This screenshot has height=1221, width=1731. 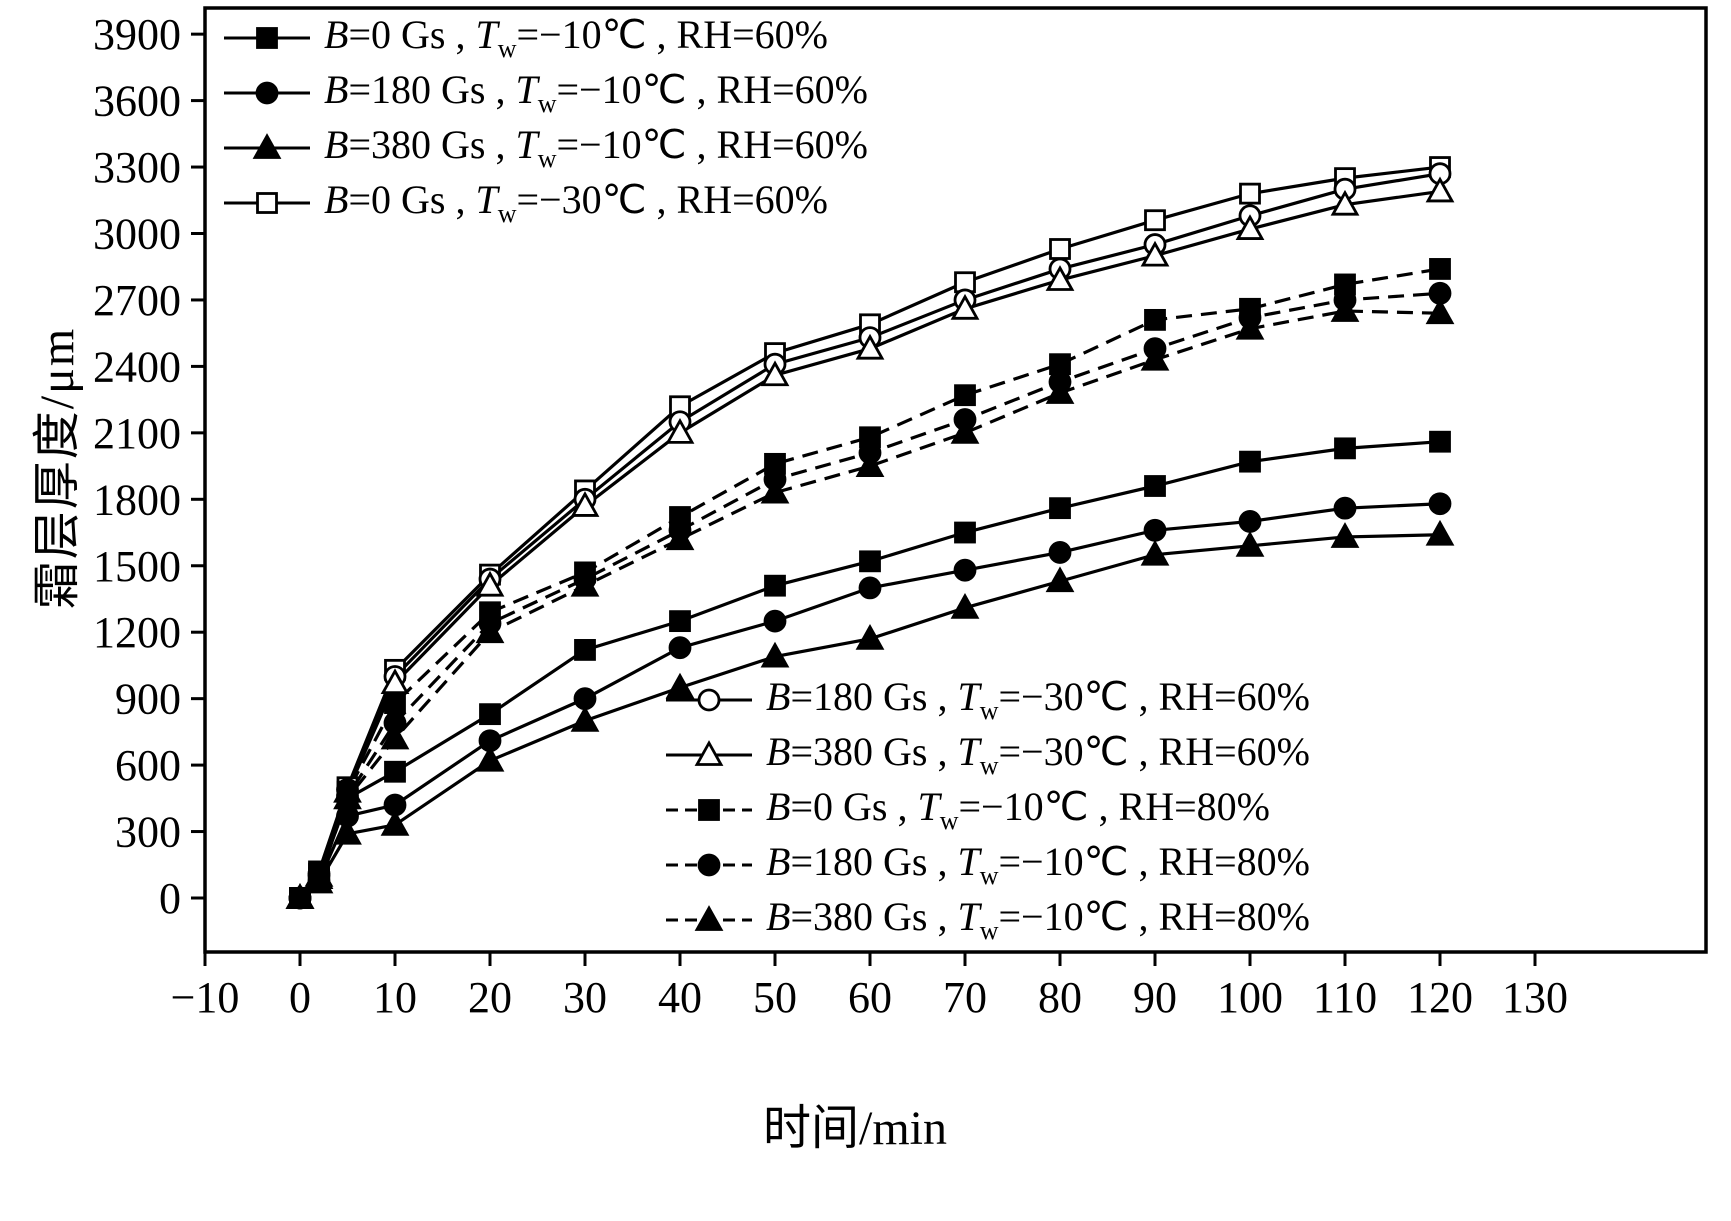 What do you see at coordinates (576, 202) in the screenshot?
I see `legend-label: B=0 Gs , Tw=−30℃ , RH=60%` at bounding box center [576, 202].